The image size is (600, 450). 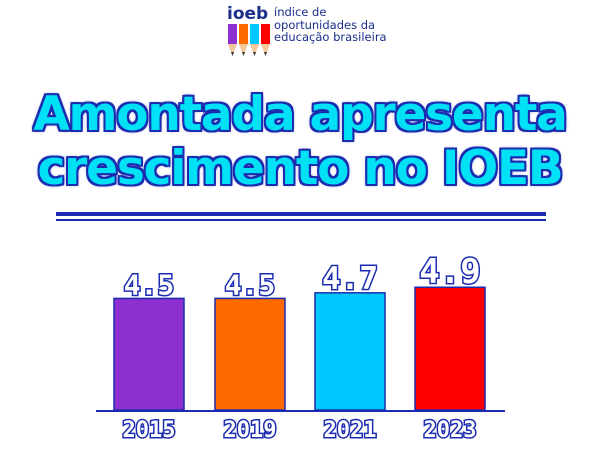 What do you see at coordinates (300, 168) in the screenshot?
I see `headline-line-2: crescimento no IOEB` at bounding box center [300, 168].